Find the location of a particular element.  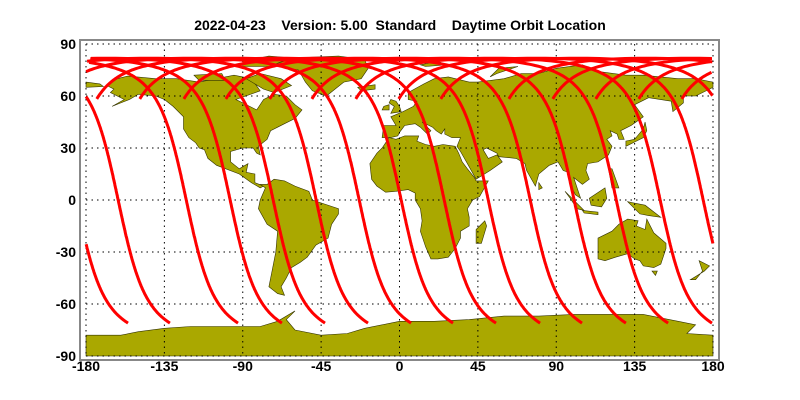

land-north-america is located at coordinates (204, 131).